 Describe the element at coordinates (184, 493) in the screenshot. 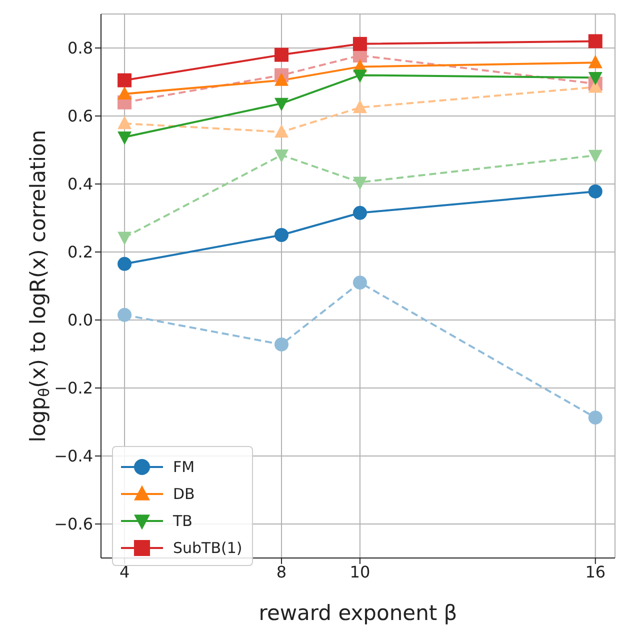

I see `legend-label: DB` at that location.